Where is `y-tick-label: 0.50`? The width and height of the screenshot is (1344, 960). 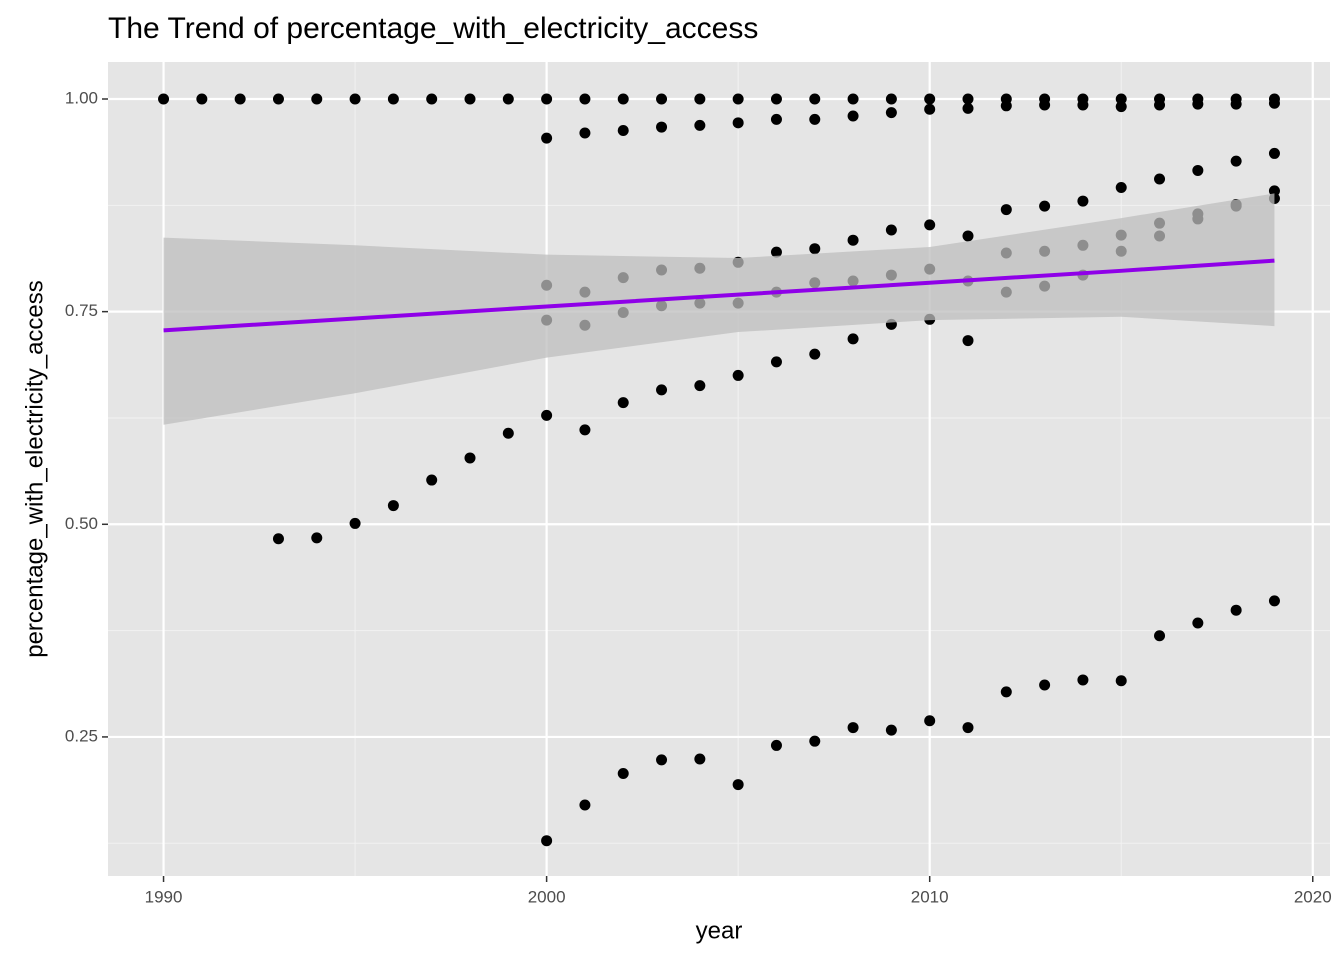 y-tick-label: 0.50 is located at coordinates (81, 523).